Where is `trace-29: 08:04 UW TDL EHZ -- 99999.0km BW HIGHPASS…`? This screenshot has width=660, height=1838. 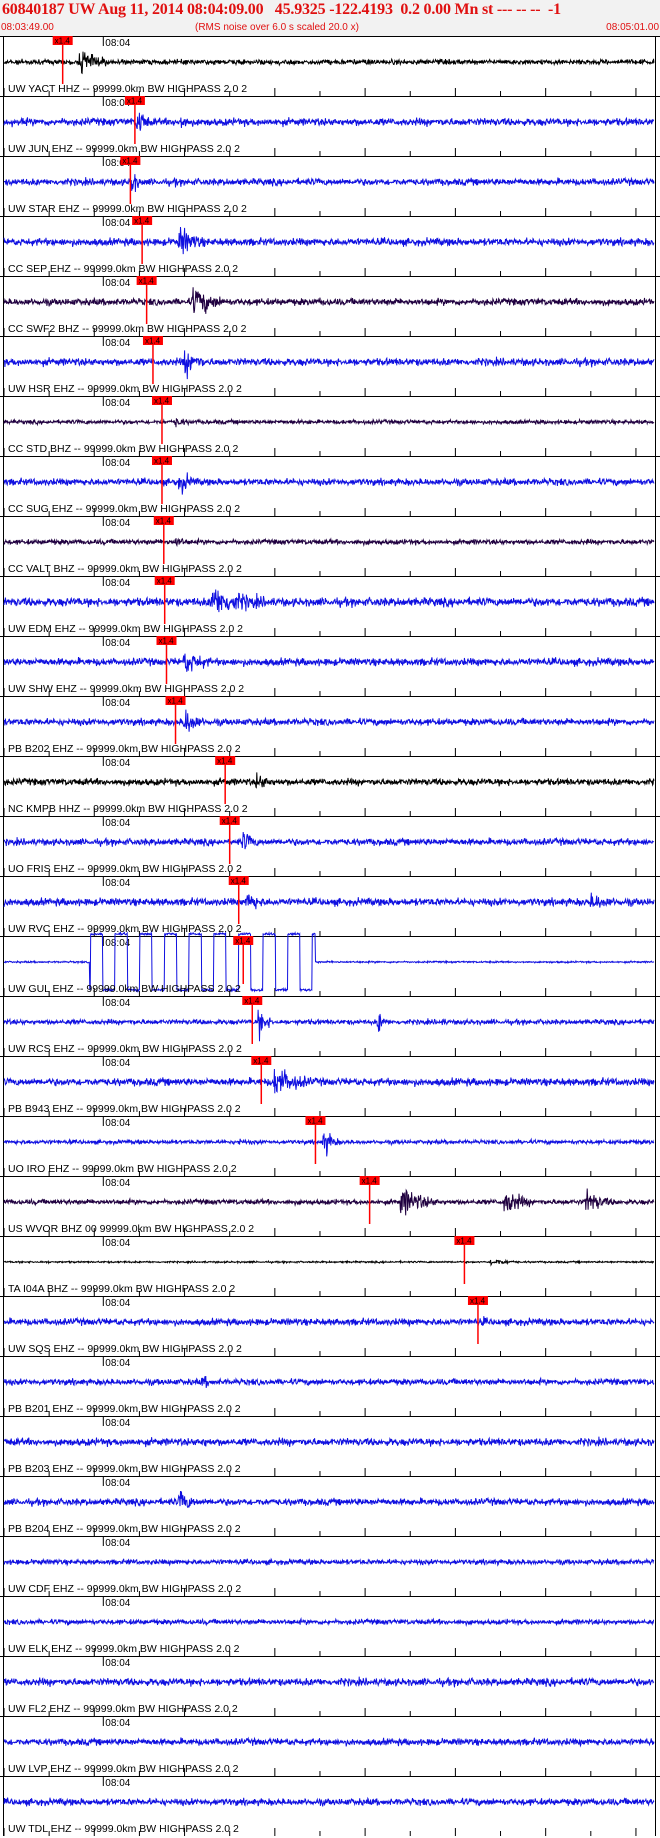
trace-29: 08:04 UW TDL EHZ -- 99999.0km BW HIGHPASS… is located at coordinates (330, 1806).